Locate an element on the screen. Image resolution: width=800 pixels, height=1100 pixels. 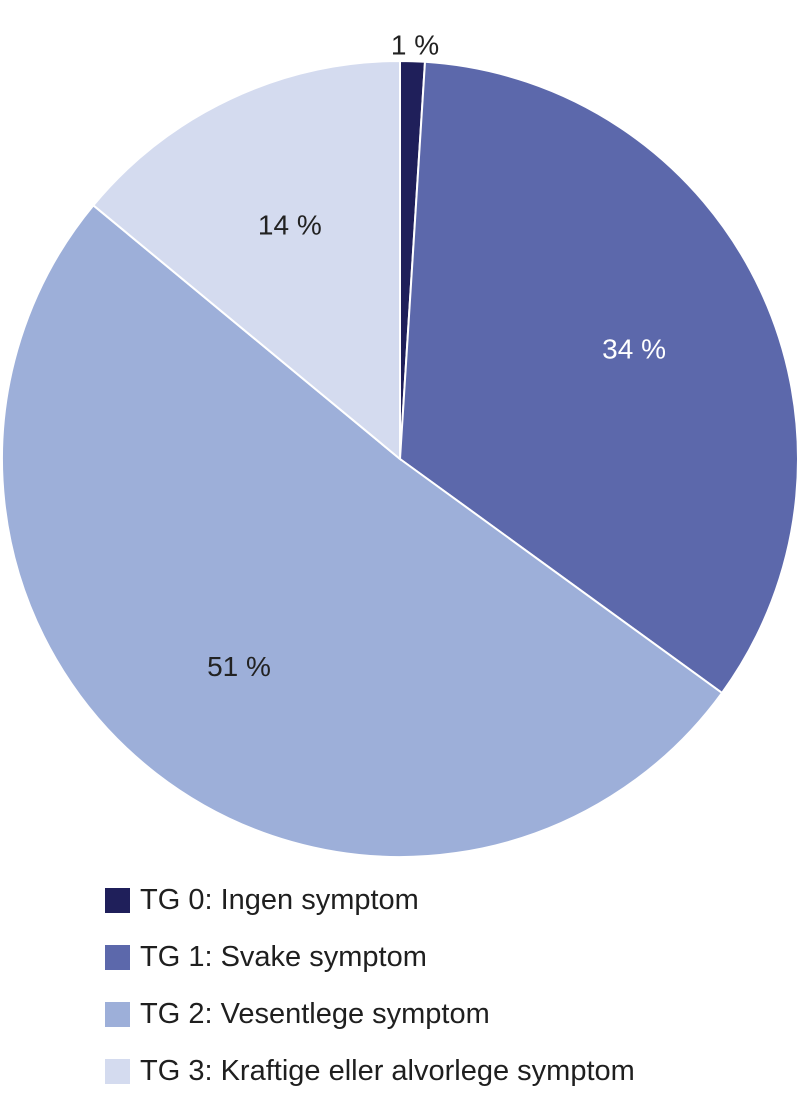
legend-label: TG 2: Vesentlege symptom is located at coordinates (315, 1014).